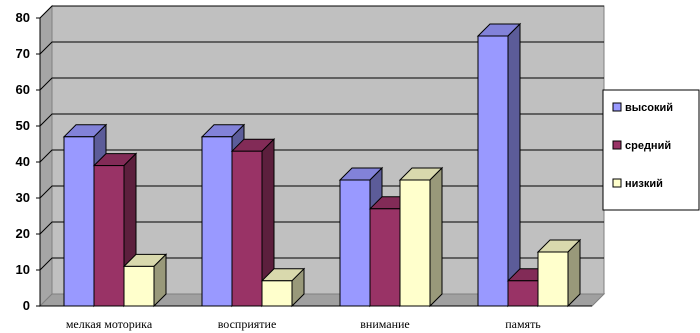 The height and width of the screenshot is (333, 700). I want to click on y-tick-label: 70, so click(23, 53).